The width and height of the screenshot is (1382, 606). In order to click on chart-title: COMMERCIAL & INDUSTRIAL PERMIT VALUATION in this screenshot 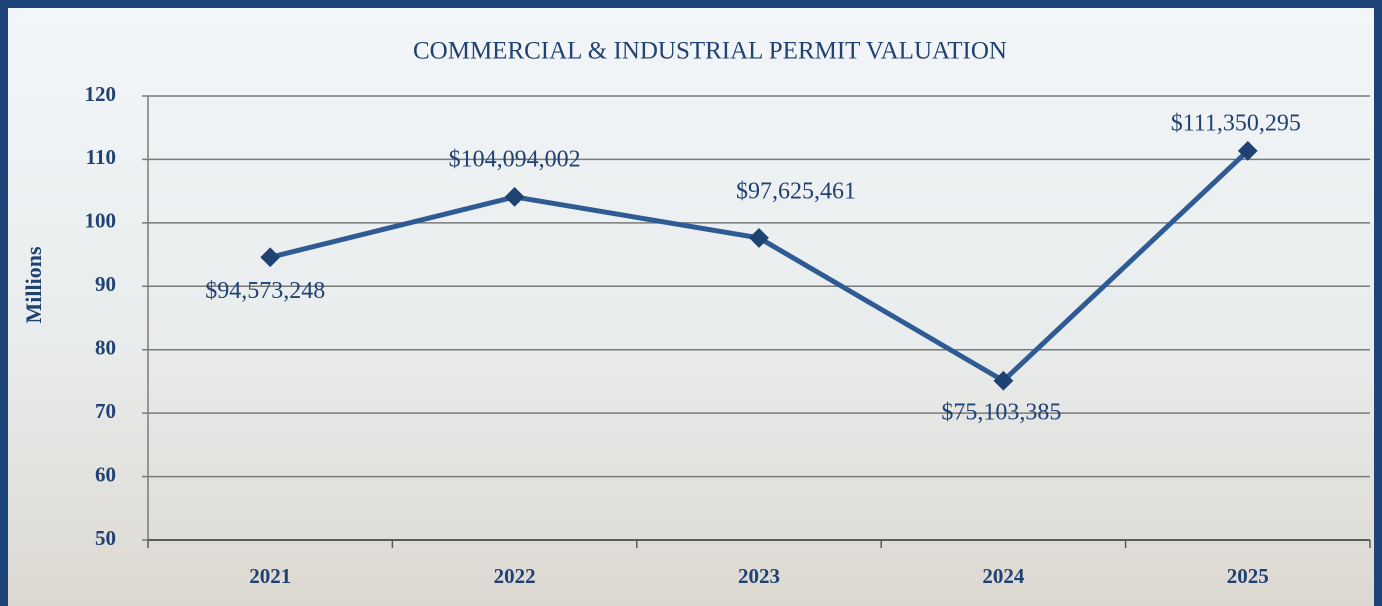, I will do `click(710, 51)`.